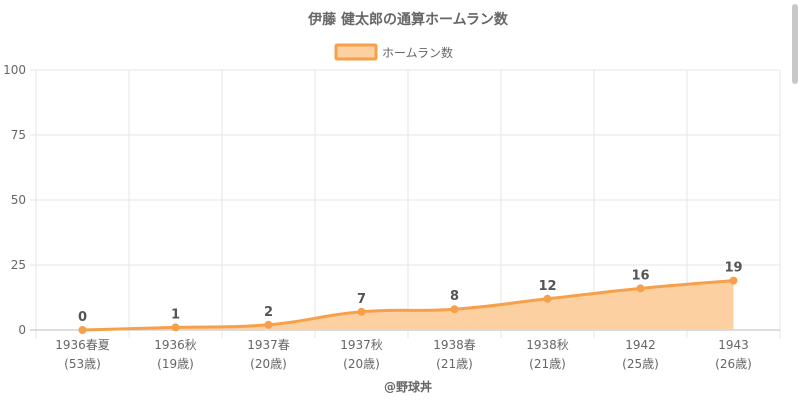 This screenshot has height=400, width=800. I want to click on y-tick-label: 50, so click(18, 200).